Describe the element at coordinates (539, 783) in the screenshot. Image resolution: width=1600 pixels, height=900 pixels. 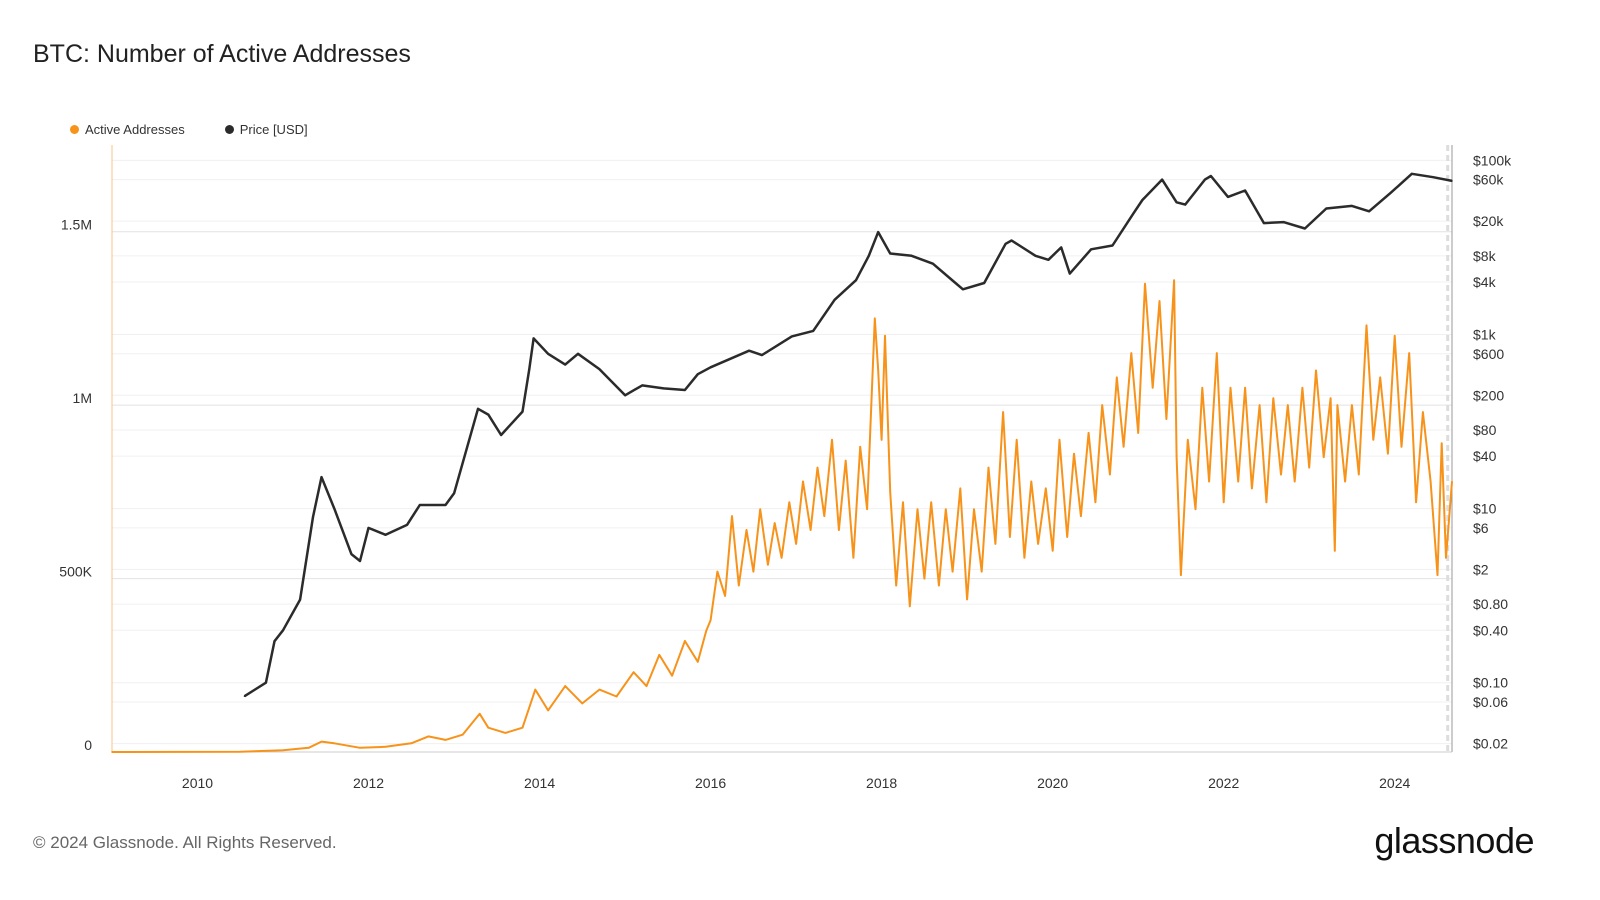
I see `x-tick-label: 2014` at that location.